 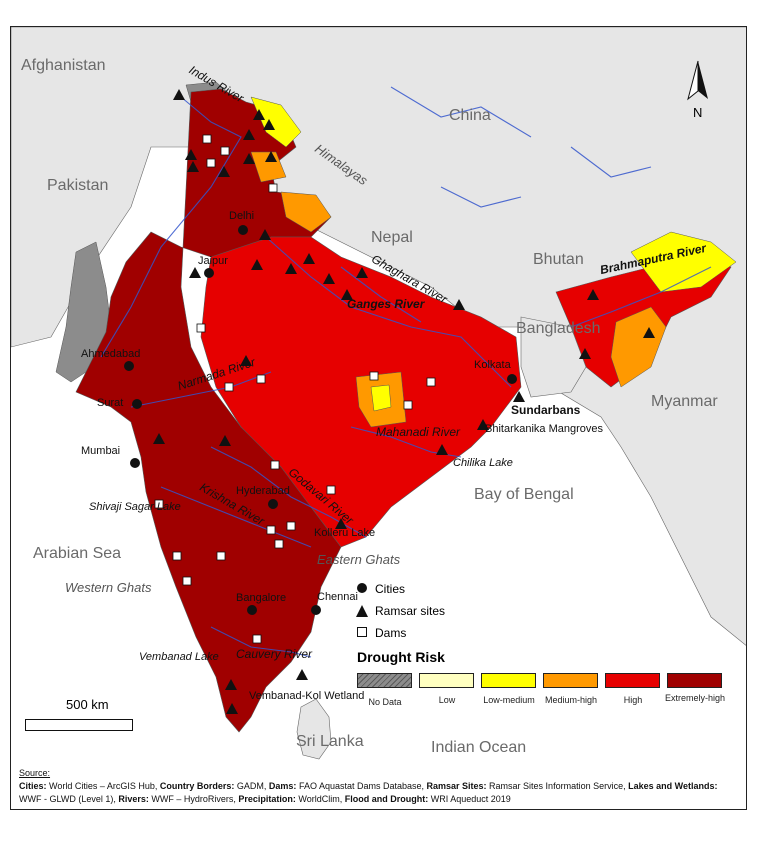 What do you see at coordinates (694, 680) in the screenshot?
I see `legend-swatch-extremely-high` at bounding box center [694, 680].